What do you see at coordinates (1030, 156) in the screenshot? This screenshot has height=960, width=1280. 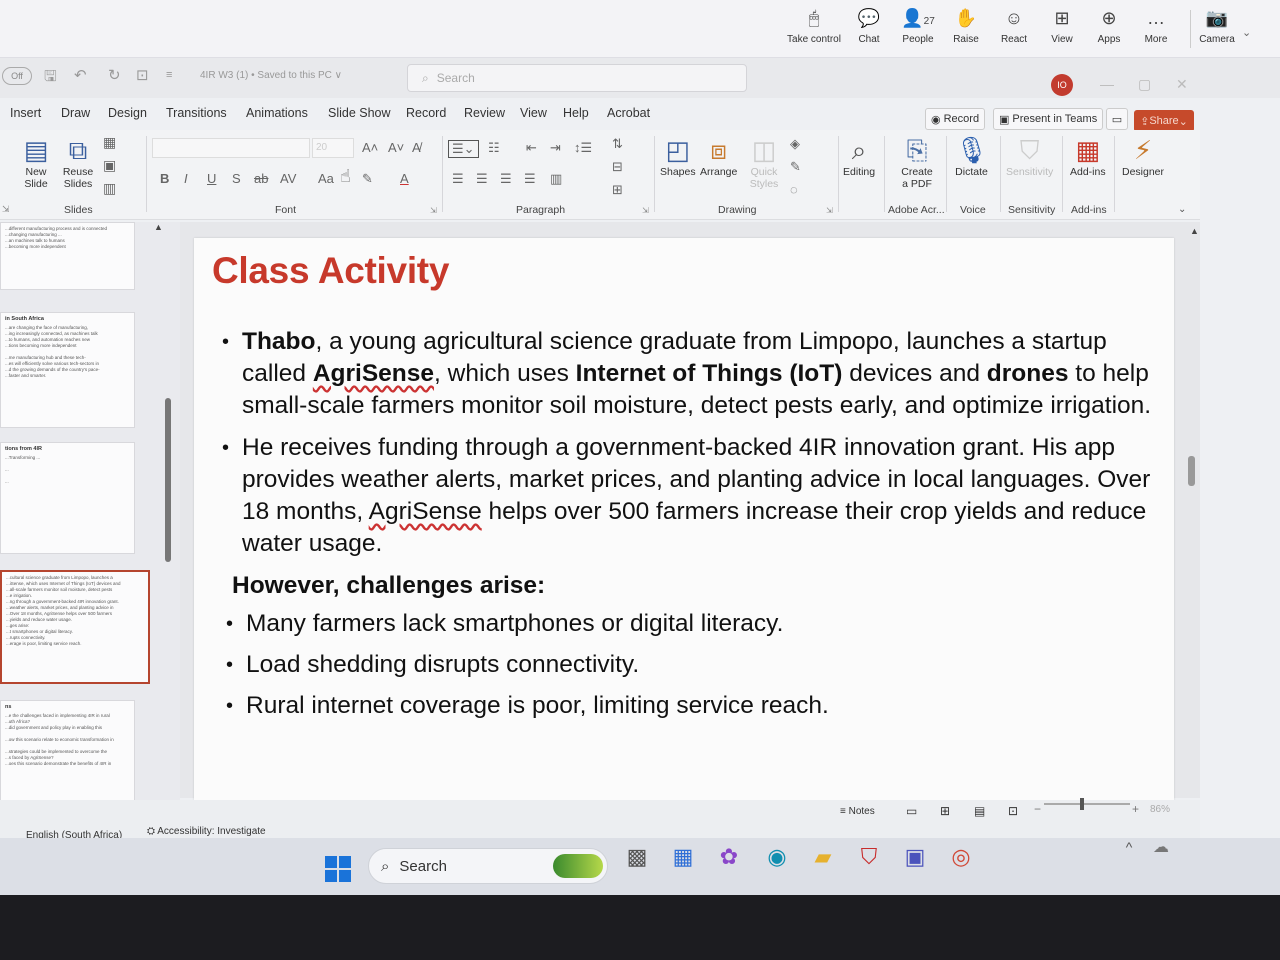 I see `sensitivity-button: ⛉ Sensitivity` at bounding box center [1030, 156].